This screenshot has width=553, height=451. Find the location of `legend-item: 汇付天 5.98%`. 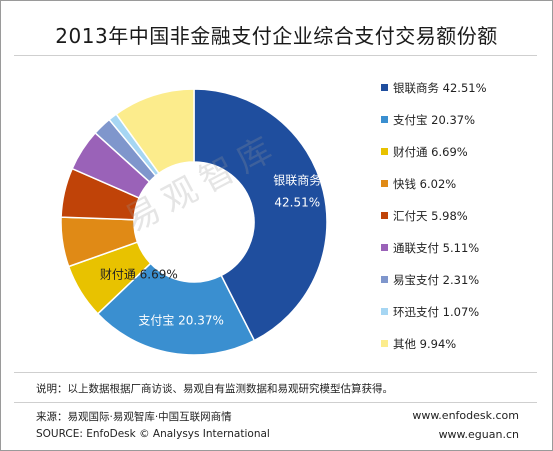

legend-item: 汇付天 5.98% is located at coordinates (424, 216).